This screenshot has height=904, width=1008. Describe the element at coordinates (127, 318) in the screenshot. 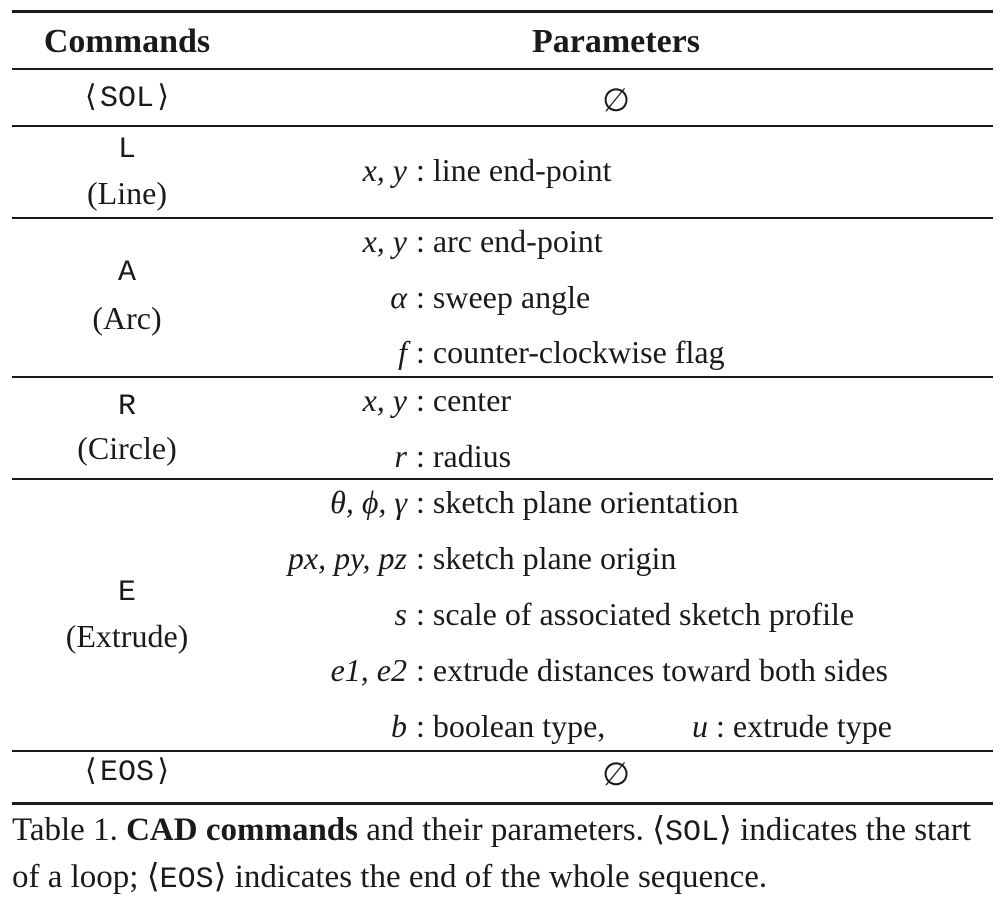

I see `command-arc-name: (Arc)` at that location.